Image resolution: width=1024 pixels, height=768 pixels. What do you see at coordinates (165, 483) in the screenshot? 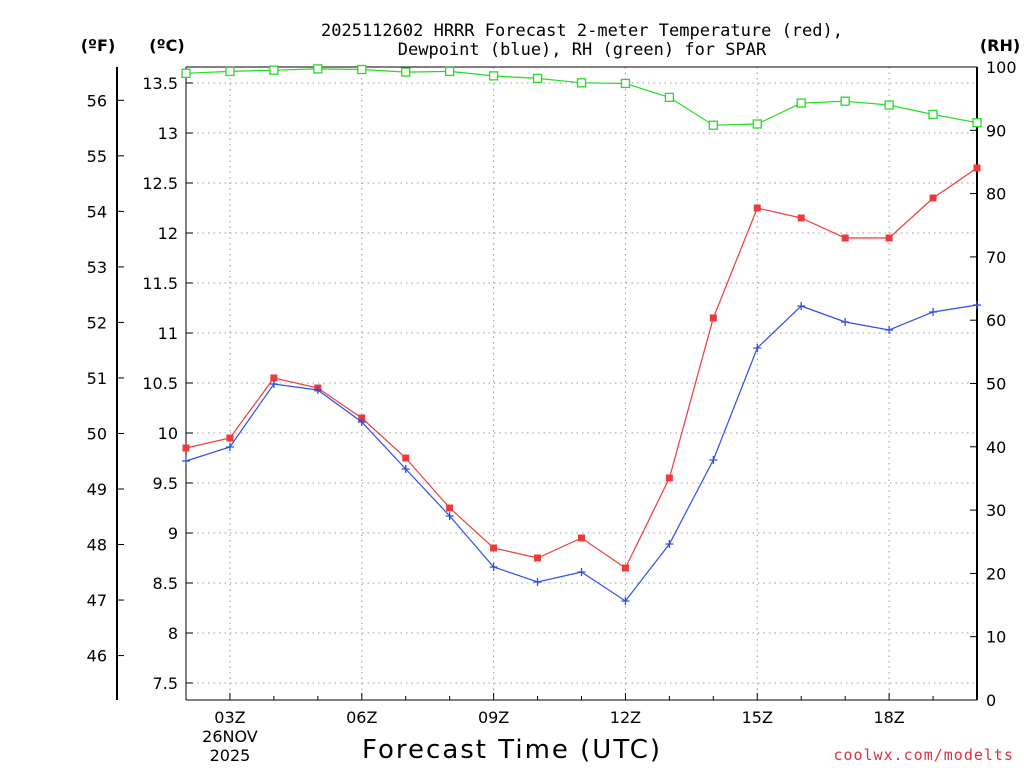
I see `tick-label-c: 9.5` at bounding box center [165, 483].